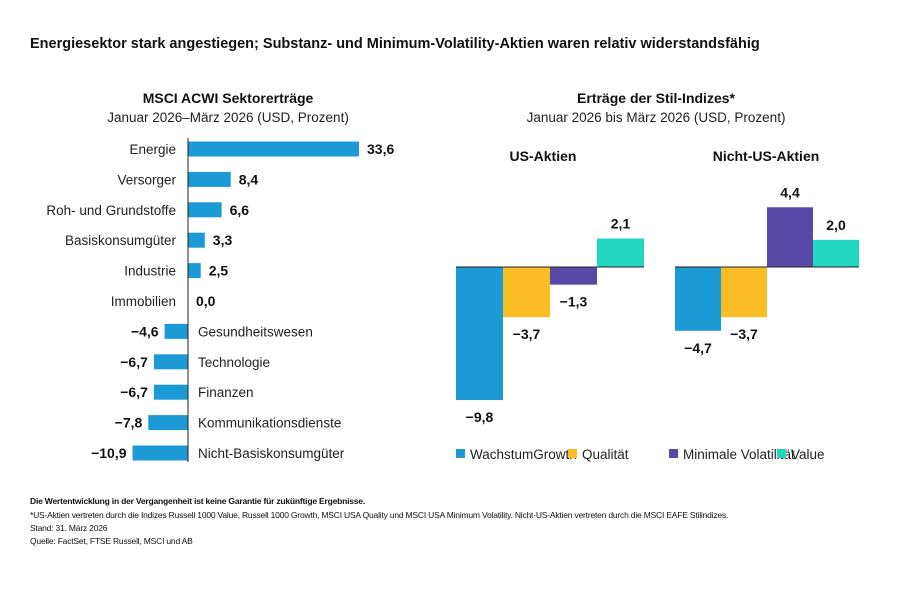 The image size is (910, 591). Describe the element at coordinates (146, 179) in the screenshot. I see `category-label: Versorger` at that location.